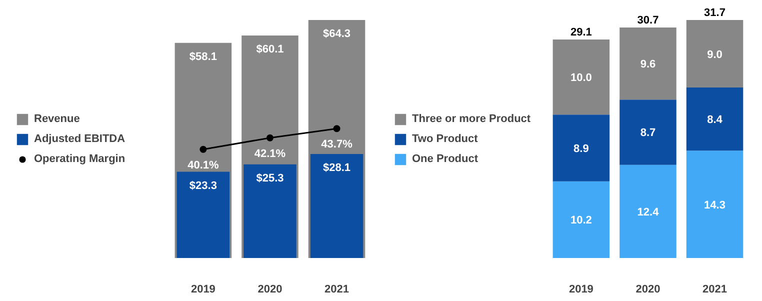 Image resolution: width=762 pixels, height=301 pixels. What do you see at coordinates (471, 118) in the screenshot?
I see `legend-label: Three or more Product` at bounding box center [471, 118].